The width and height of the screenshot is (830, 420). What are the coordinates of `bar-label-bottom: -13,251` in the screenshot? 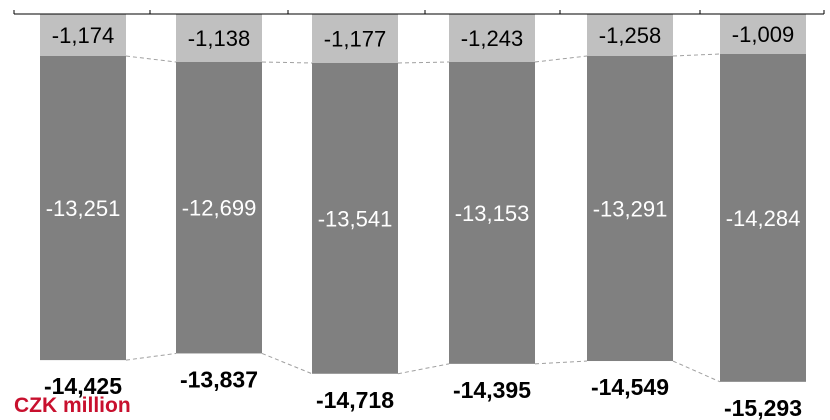 It's located at (83, 208).